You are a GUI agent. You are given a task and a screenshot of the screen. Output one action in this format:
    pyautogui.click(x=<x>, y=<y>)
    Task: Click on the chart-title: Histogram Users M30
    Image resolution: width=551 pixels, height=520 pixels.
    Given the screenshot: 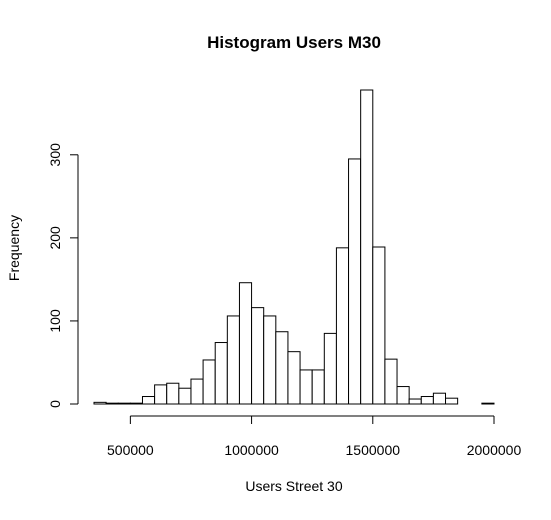 What is the action you would take?
    pyautogui.click(x=294, y=42)
    